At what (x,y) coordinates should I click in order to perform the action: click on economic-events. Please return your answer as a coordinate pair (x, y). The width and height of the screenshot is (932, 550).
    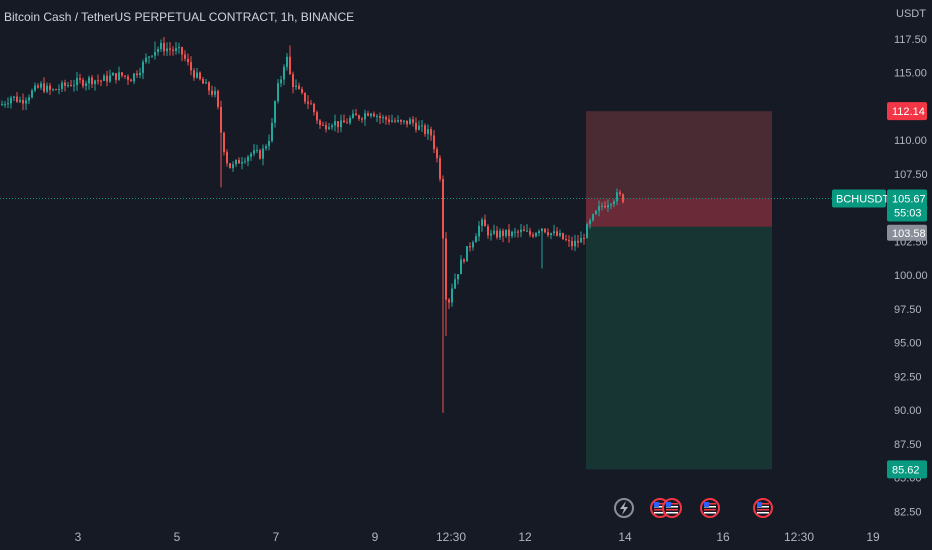
    Looking at the image, I should click on (693, 508).